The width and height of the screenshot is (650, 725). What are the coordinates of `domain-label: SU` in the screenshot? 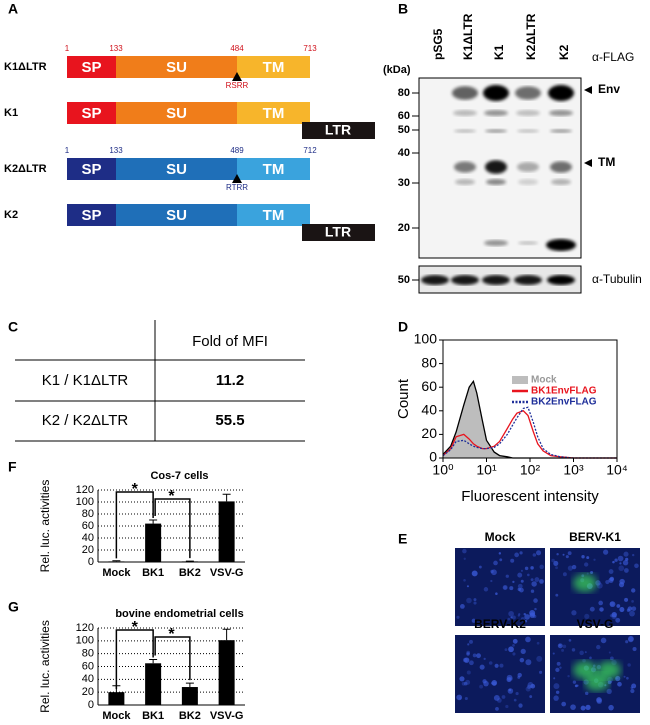 It's located at (176, 113).